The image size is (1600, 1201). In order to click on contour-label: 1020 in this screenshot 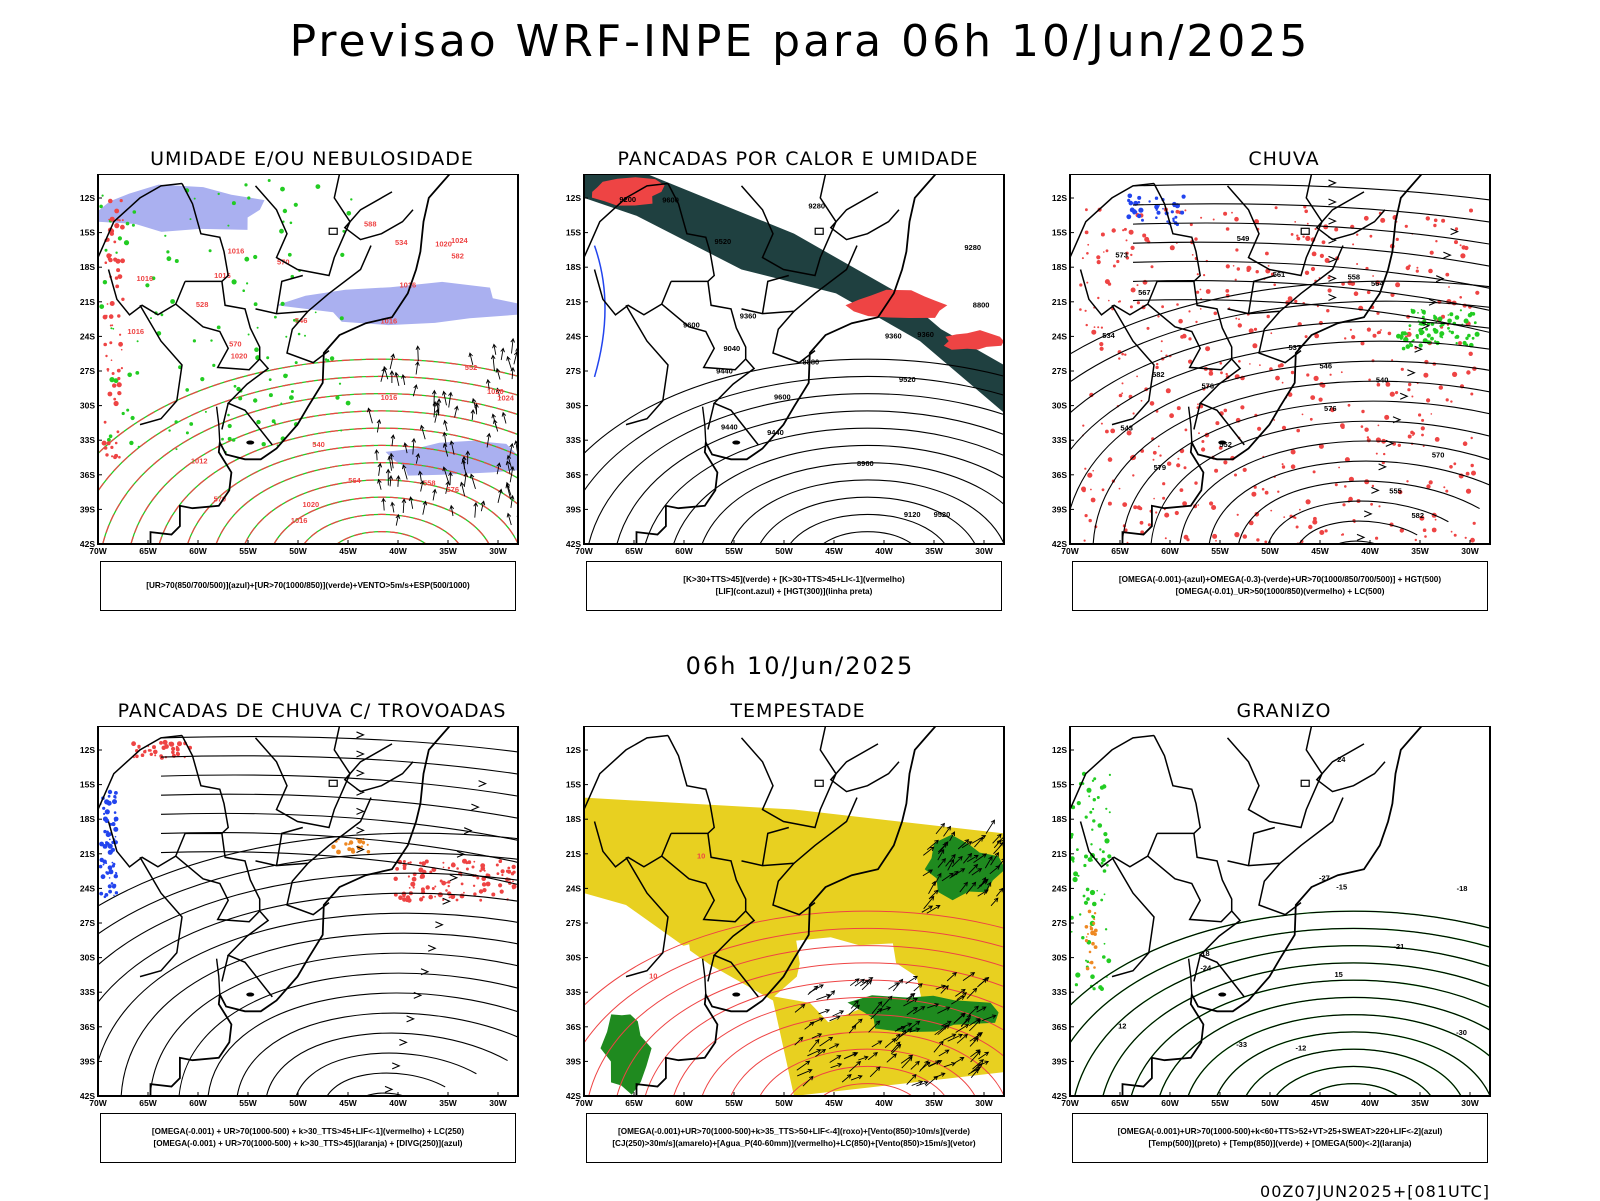, I will do `click(495, 391)`.